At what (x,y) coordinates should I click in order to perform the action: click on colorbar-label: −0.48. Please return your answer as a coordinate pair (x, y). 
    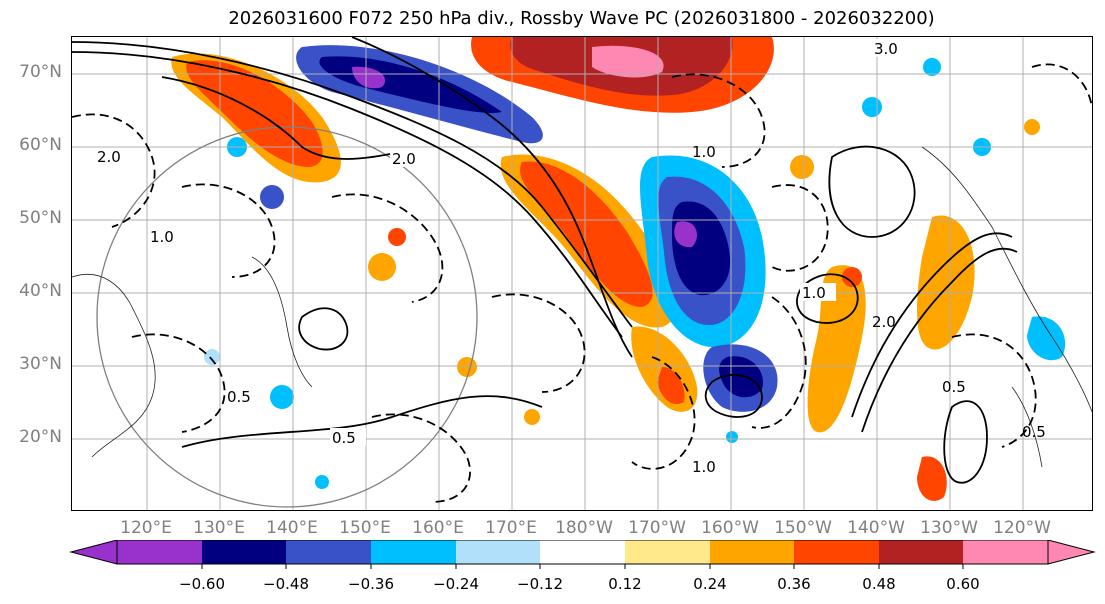
    Looking at the image, I should click on (286, 584).